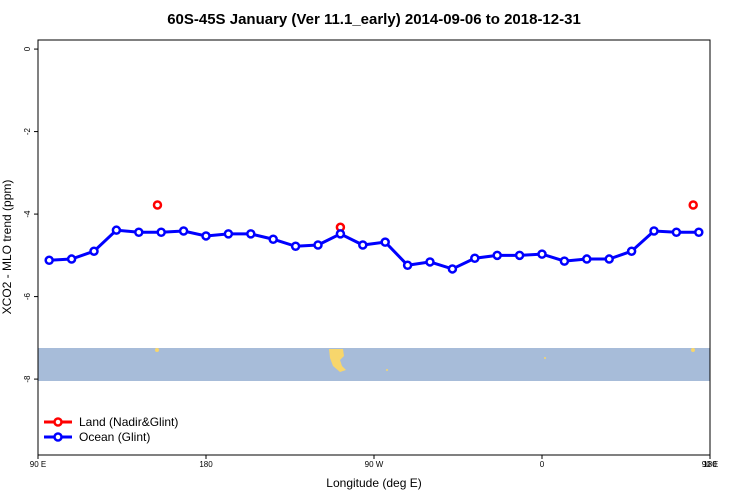 The image size is (750, 500). I want to click on series-line, so click(374, 249).